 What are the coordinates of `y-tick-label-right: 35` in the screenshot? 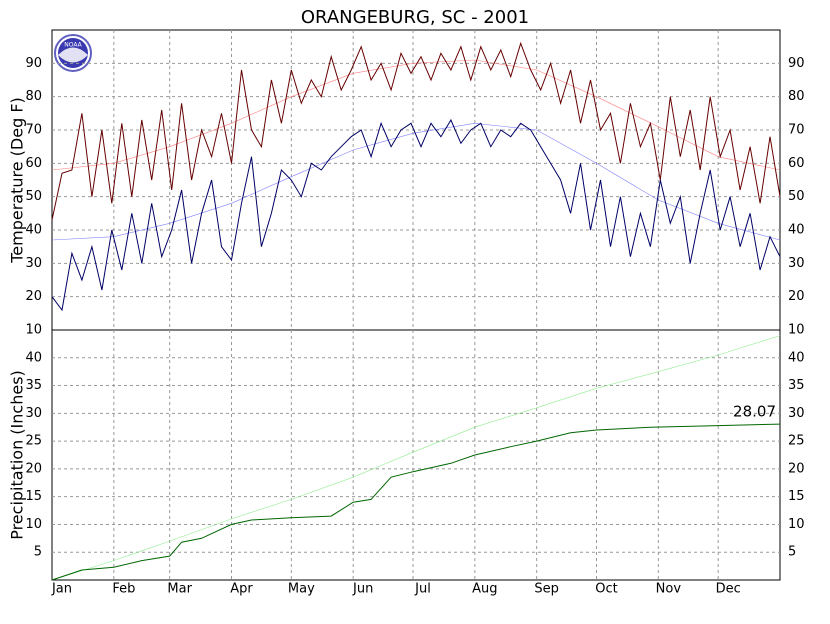 It's located at (796, 385).